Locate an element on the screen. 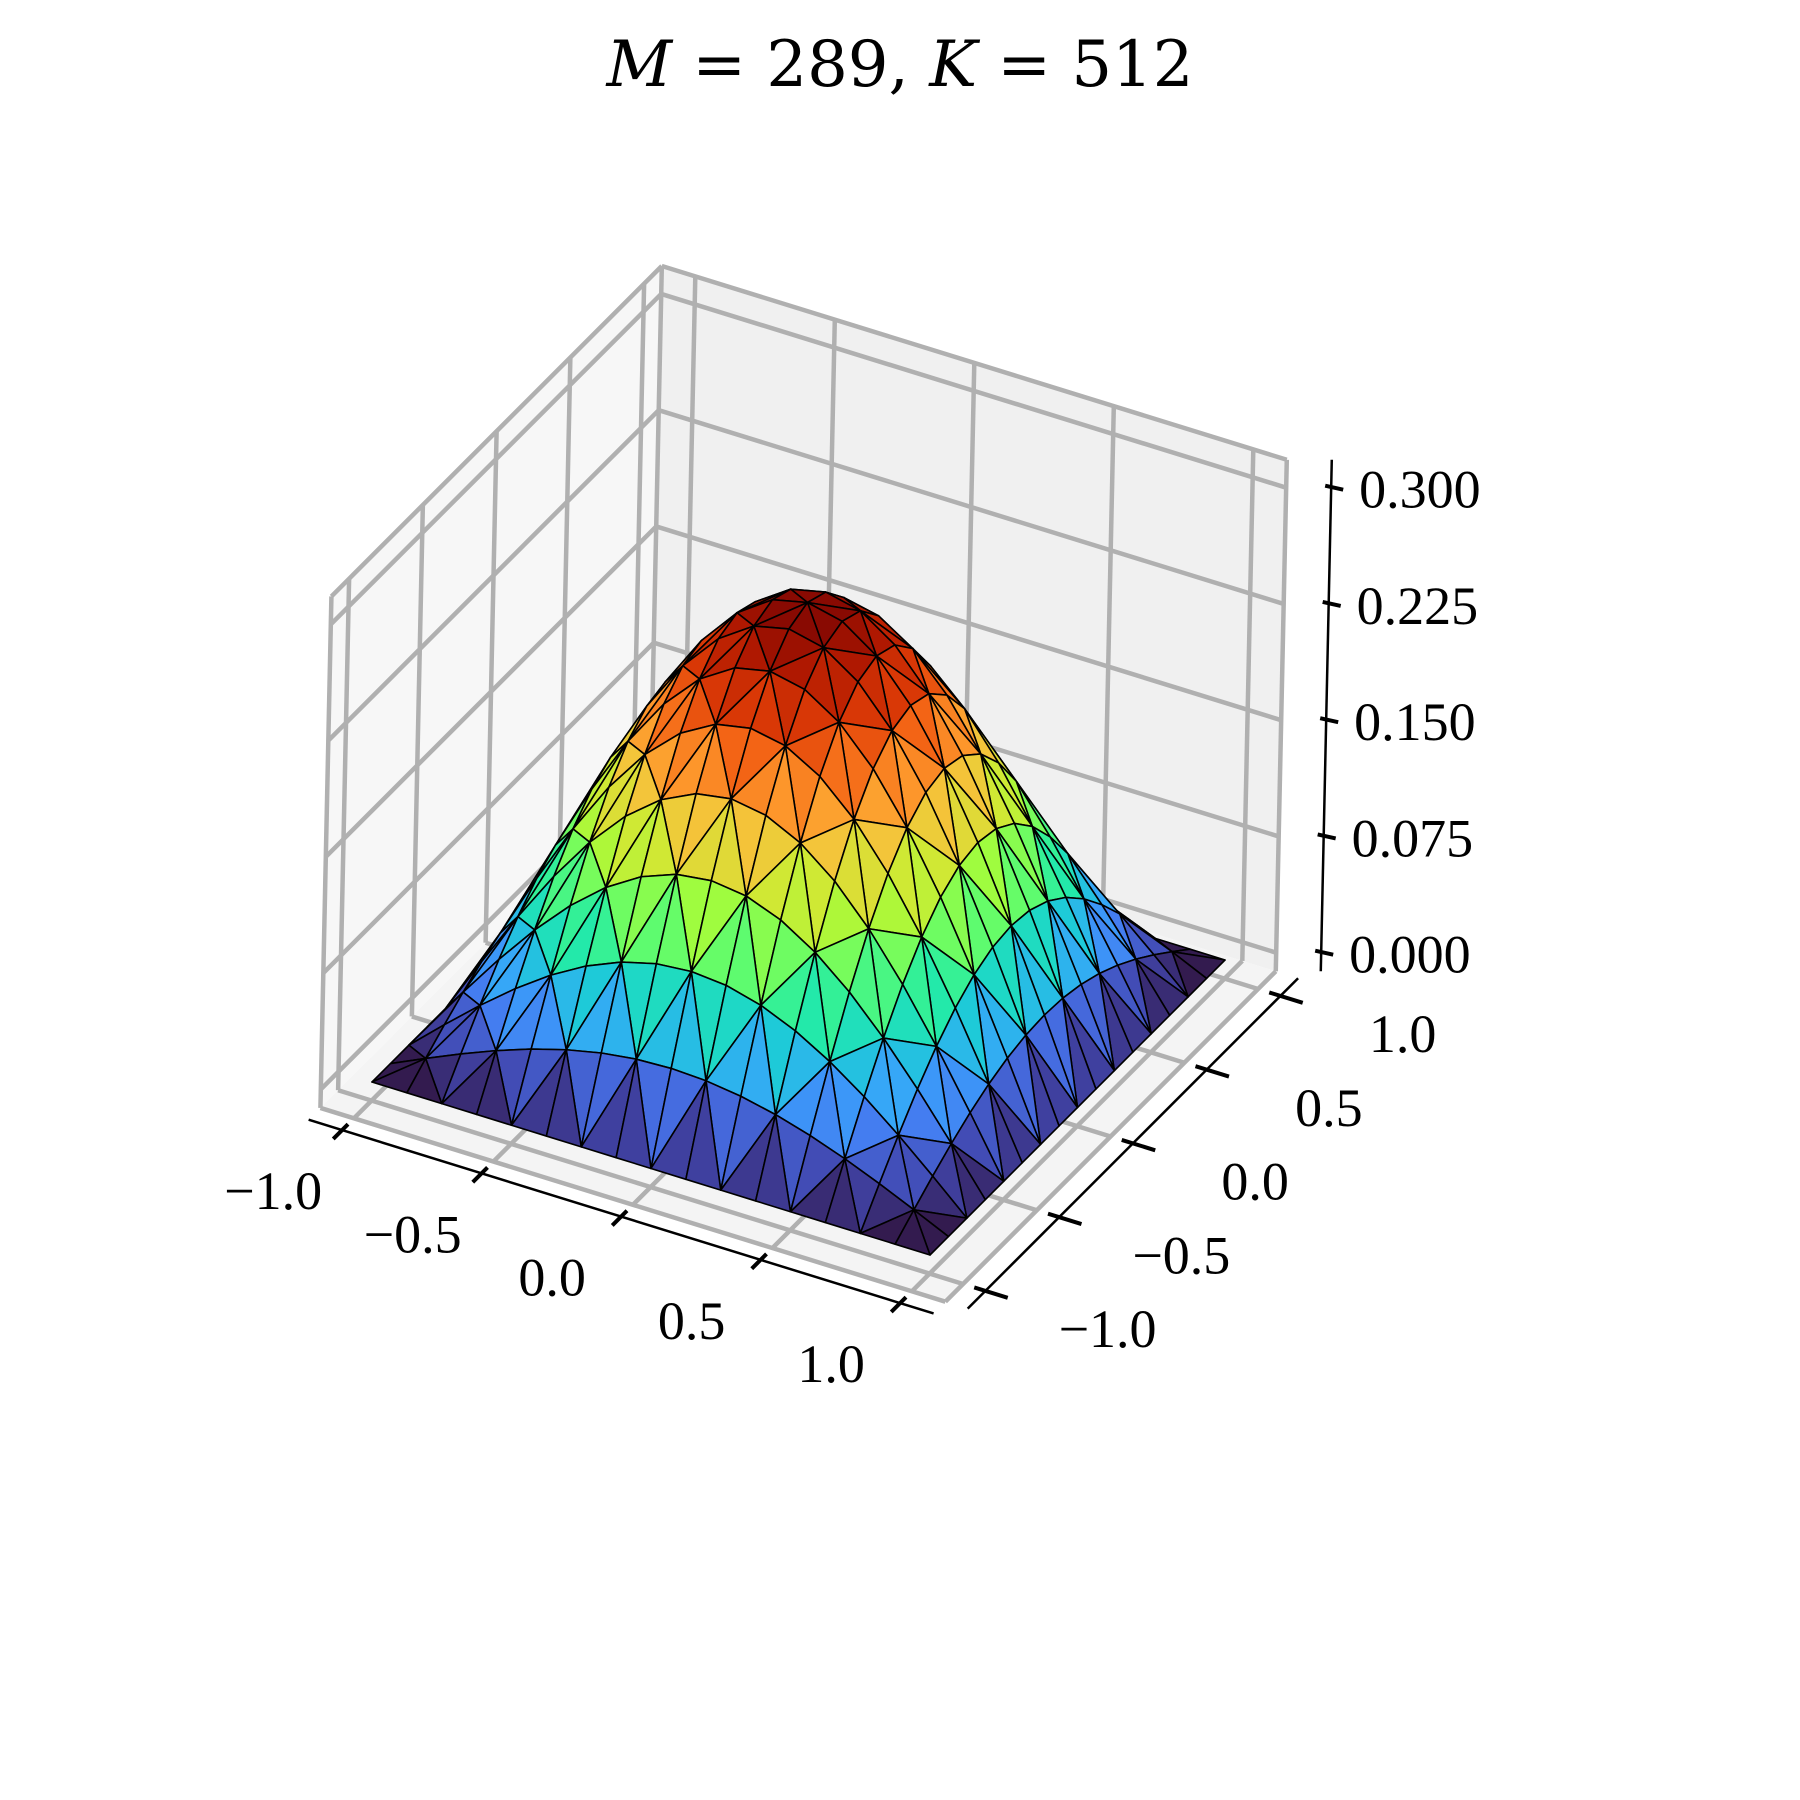  y-tick-label: 1.0 is located at coordinates (1403, 1034).